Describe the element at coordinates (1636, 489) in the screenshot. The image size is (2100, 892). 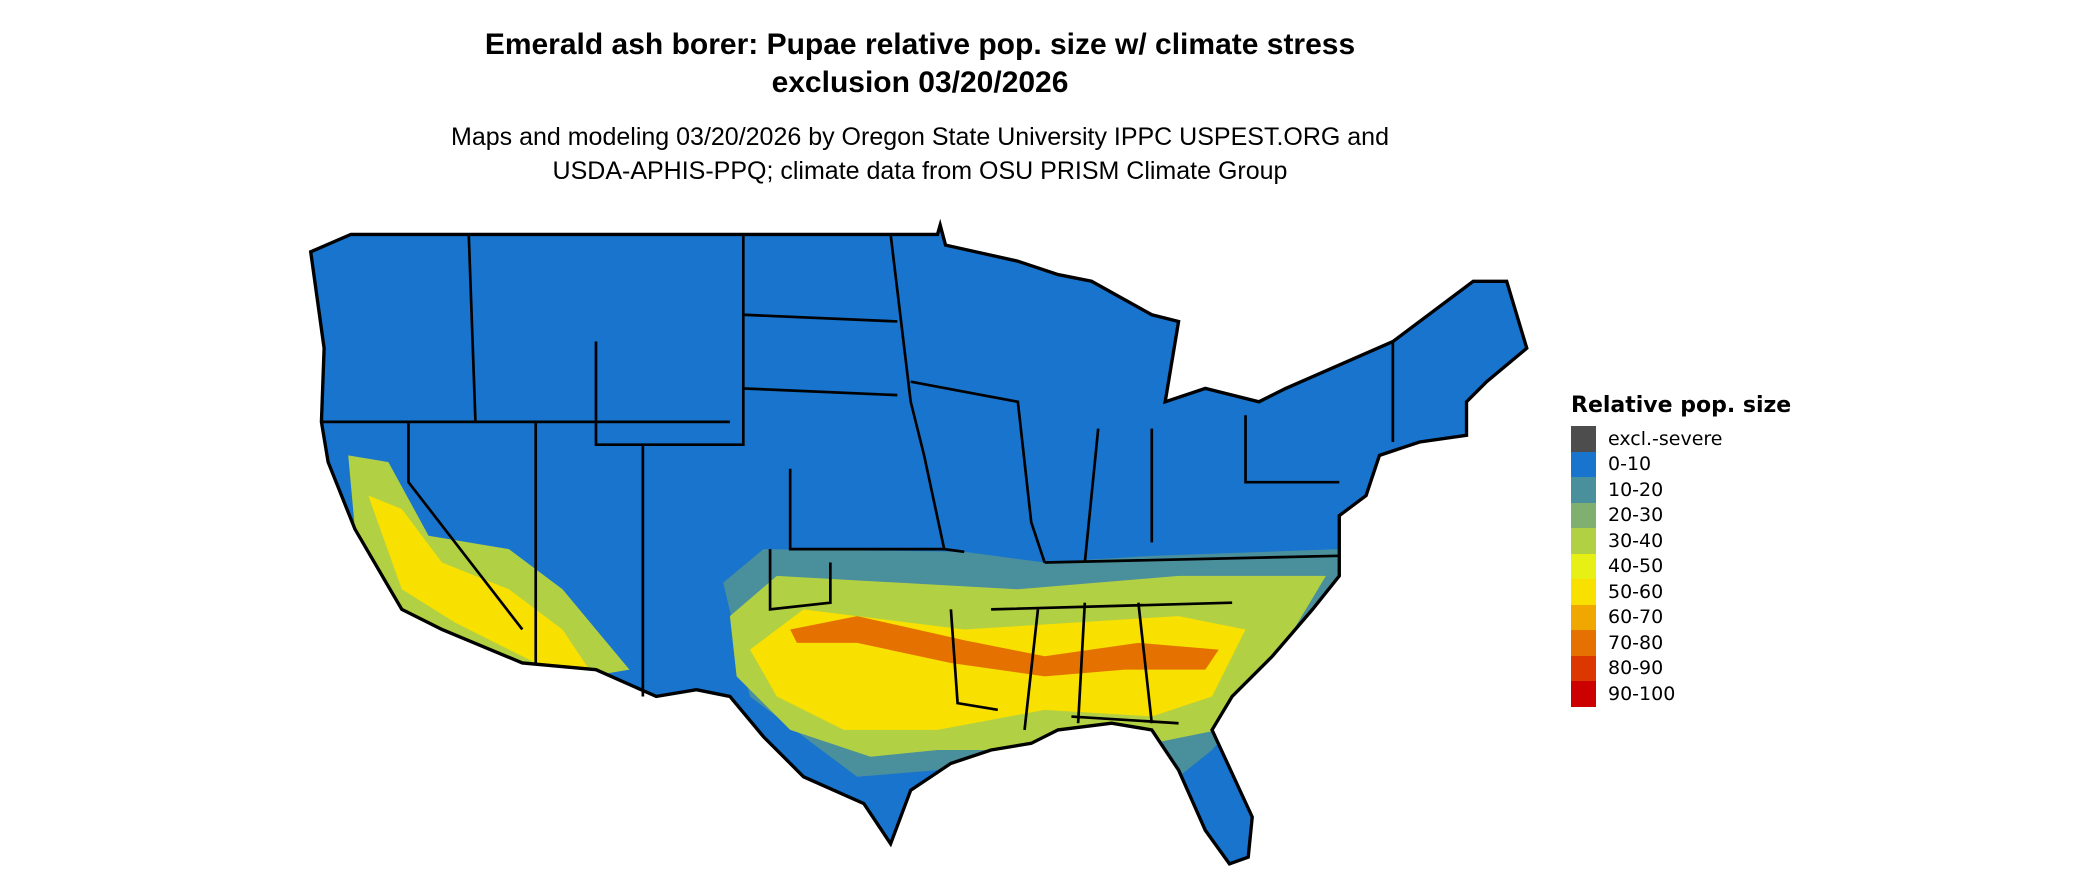
I see `legend-label: 10-20` at that location.